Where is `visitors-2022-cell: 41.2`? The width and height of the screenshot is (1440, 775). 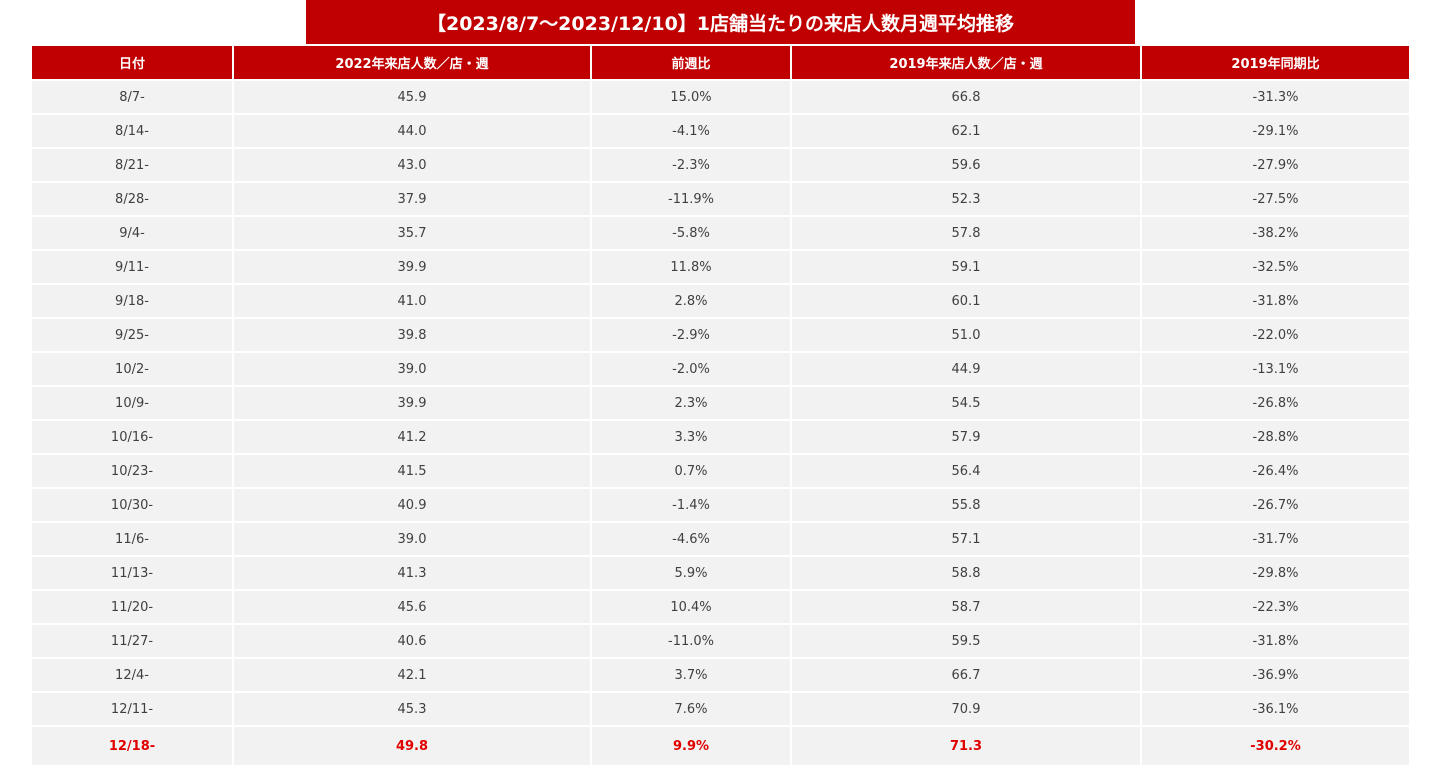 visitors-2022-cell: 41.2 is located at coordinates (411, 436).